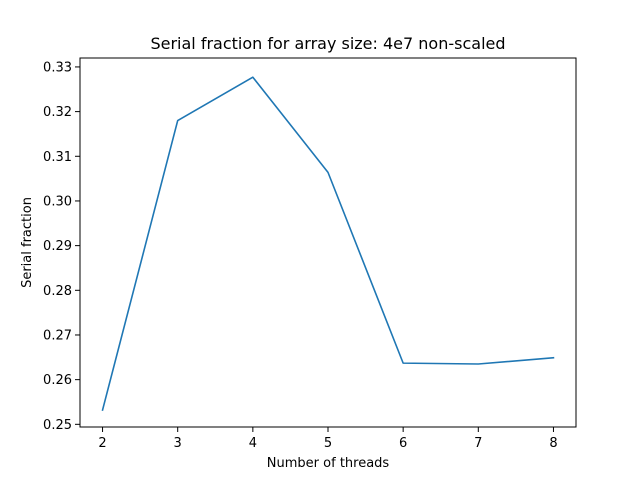 Image resolution: width=640 pixels, height=480 pixels. Describe the element at coordinates (253, 443) in the screenshot. I see `x-tick-label: 4` at that location.